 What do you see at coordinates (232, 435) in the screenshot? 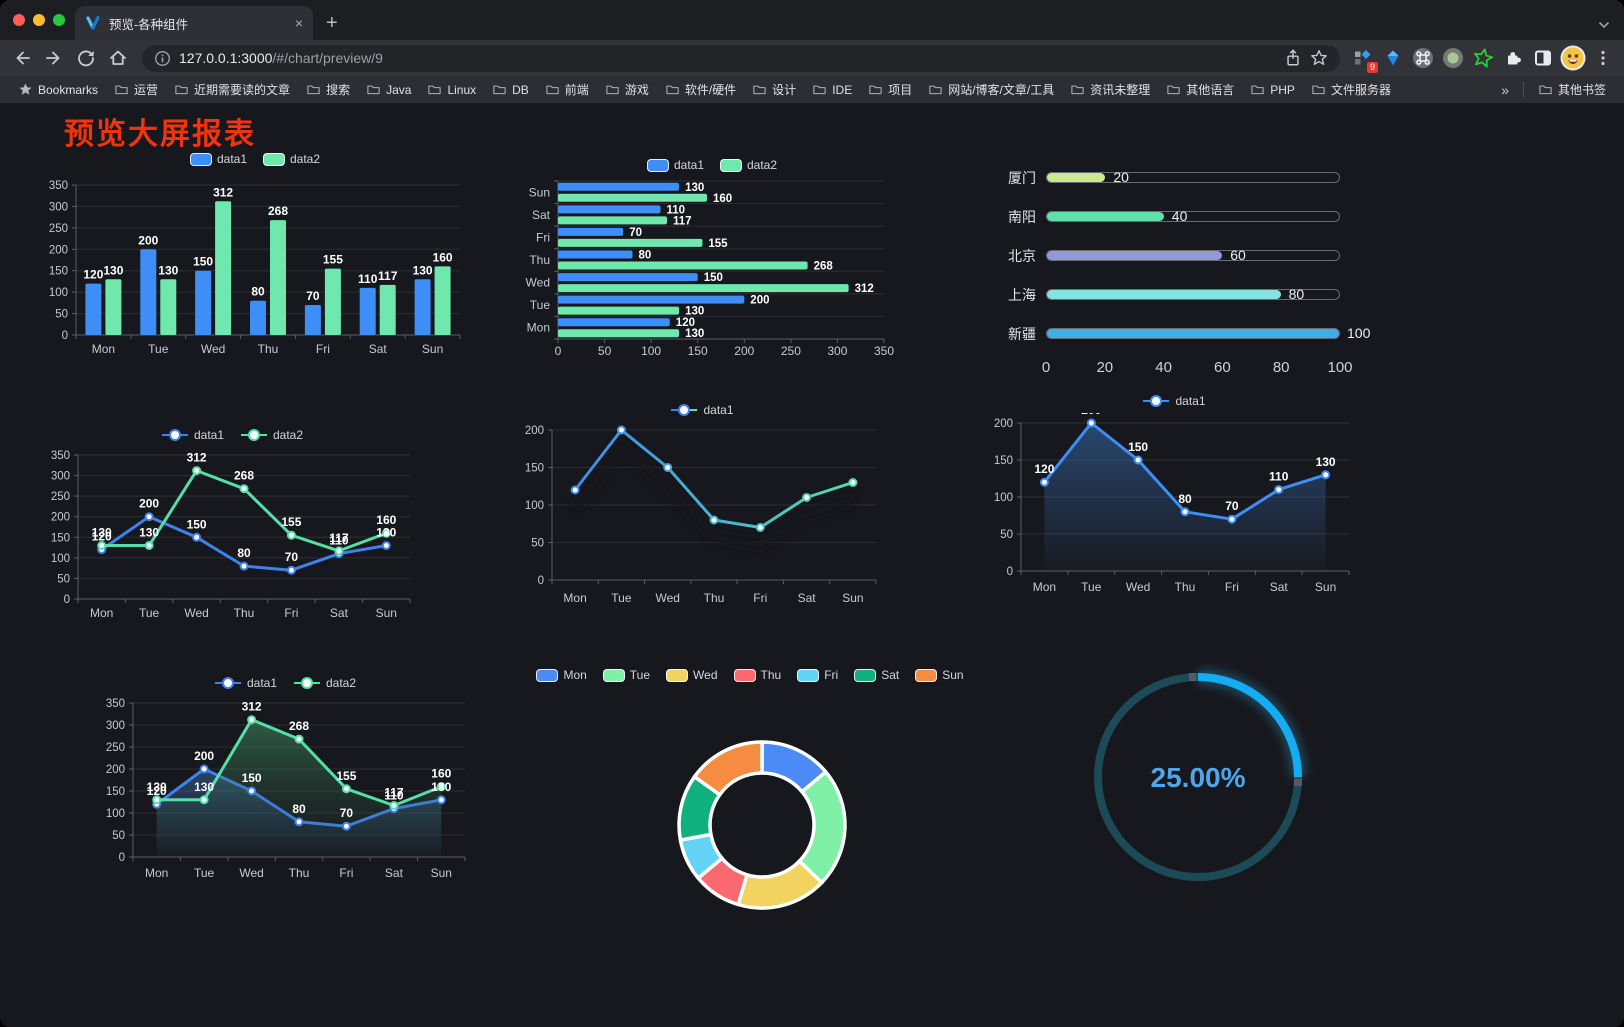
I see `chart-legend: data1 data2` at bounding box center [232, 435].